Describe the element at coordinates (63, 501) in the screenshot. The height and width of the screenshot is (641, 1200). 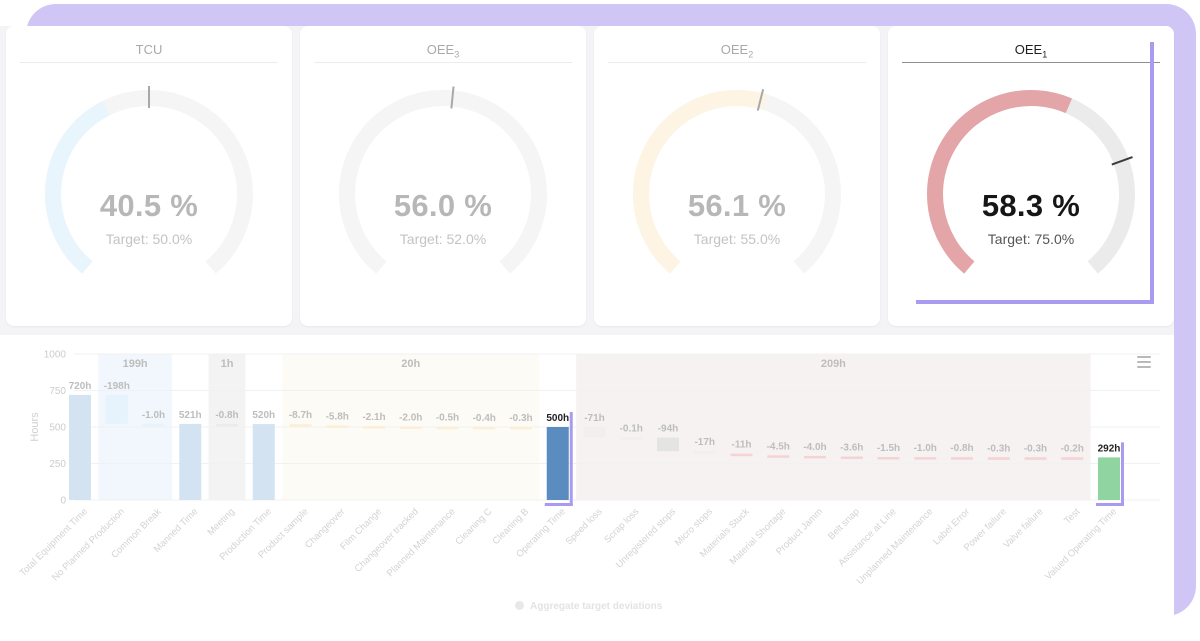
I see `y-tick-label: 0` at that location.